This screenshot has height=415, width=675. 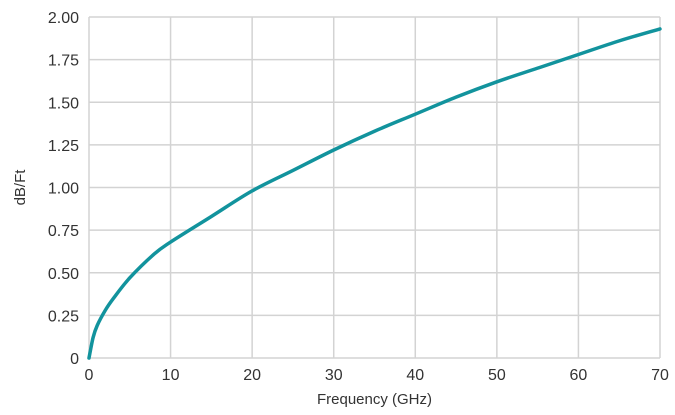 I want to click on x-tick-label: 40, so click(x=415, y=375).